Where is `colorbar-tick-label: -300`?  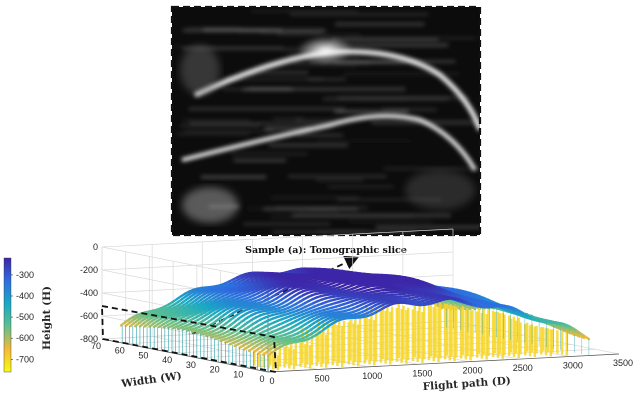 colorbar-tick-label: -300 is located at coordinates (25, 275).